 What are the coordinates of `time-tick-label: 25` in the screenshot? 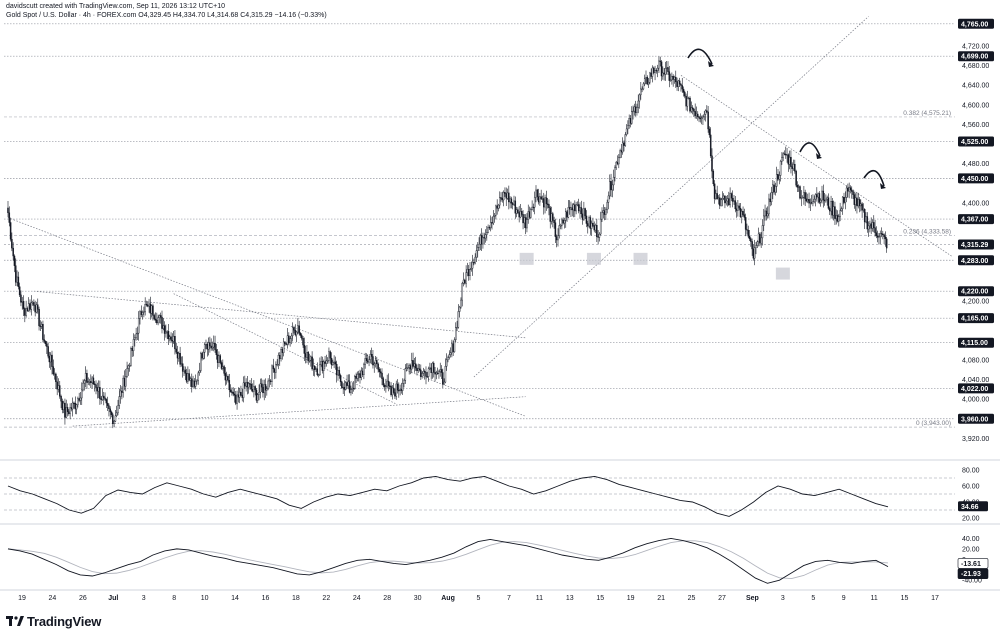 It's located at (692, 598).